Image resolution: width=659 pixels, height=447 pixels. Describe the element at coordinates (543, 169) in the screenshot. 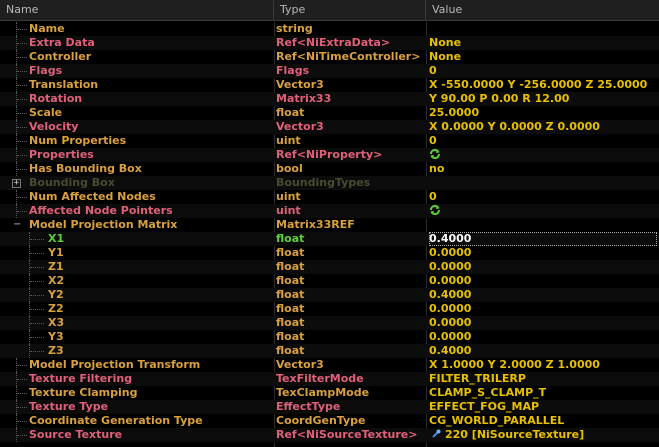

I see `property-value: no` at that location.